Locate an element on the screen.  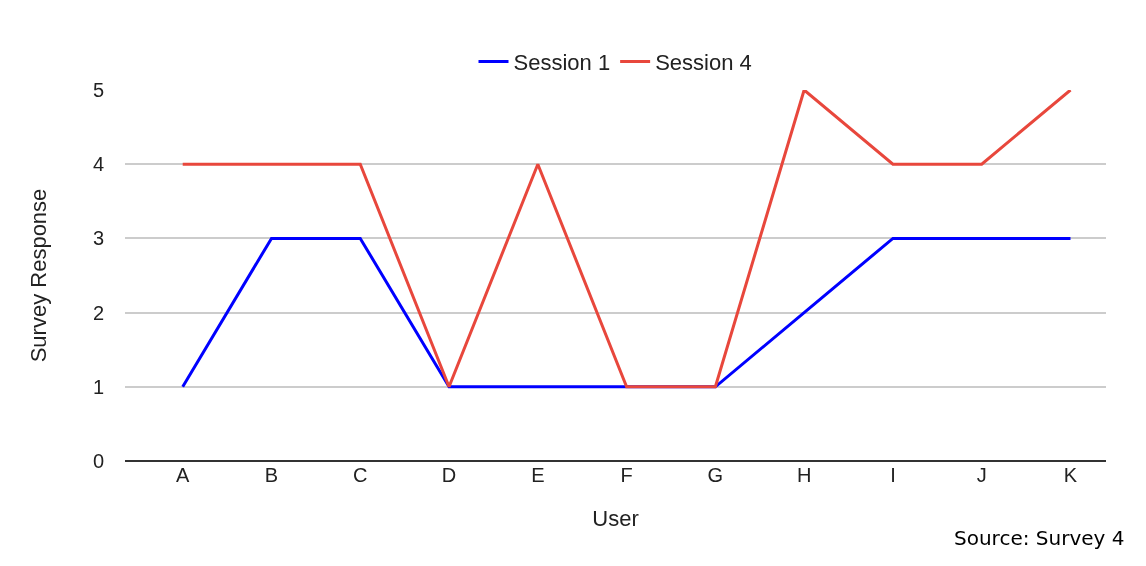
legend-label: Session 1 is located at coordinates (562, 62).